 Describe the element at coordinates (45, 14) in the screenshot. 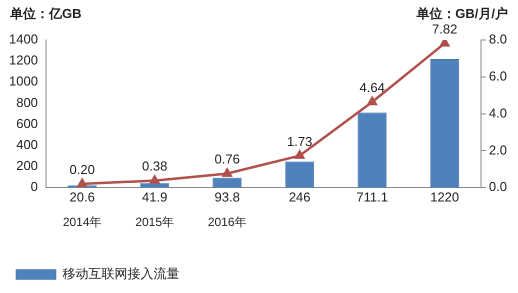

I see `y-axis-title: 单位：亿GB` at that location.